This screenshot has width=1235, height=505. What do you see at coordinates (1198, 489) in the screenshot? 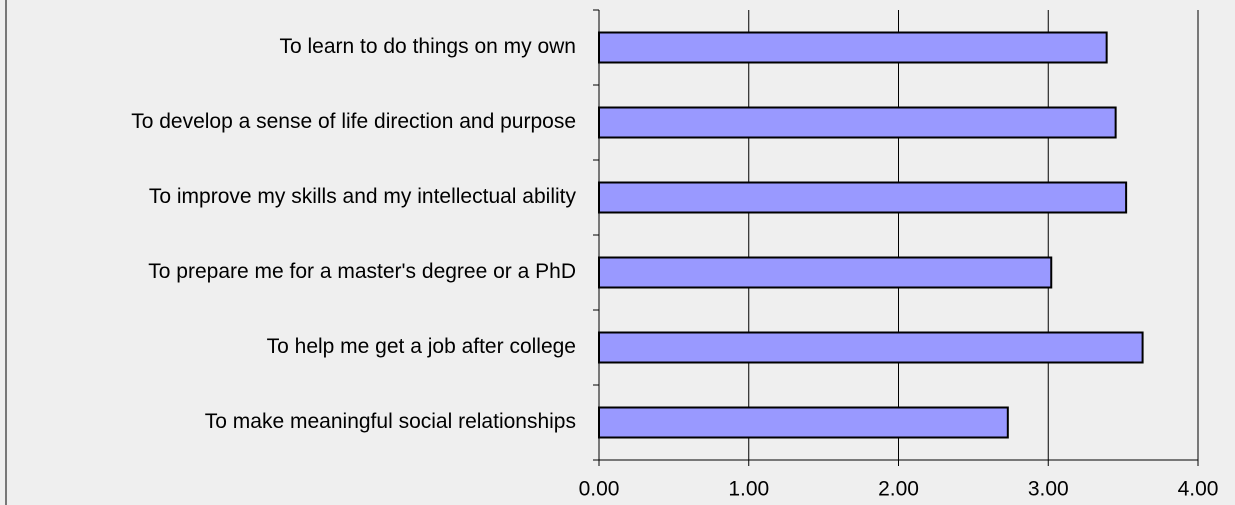
I see `x-tick-label: 4.00` at bounding box center [1198, 489].